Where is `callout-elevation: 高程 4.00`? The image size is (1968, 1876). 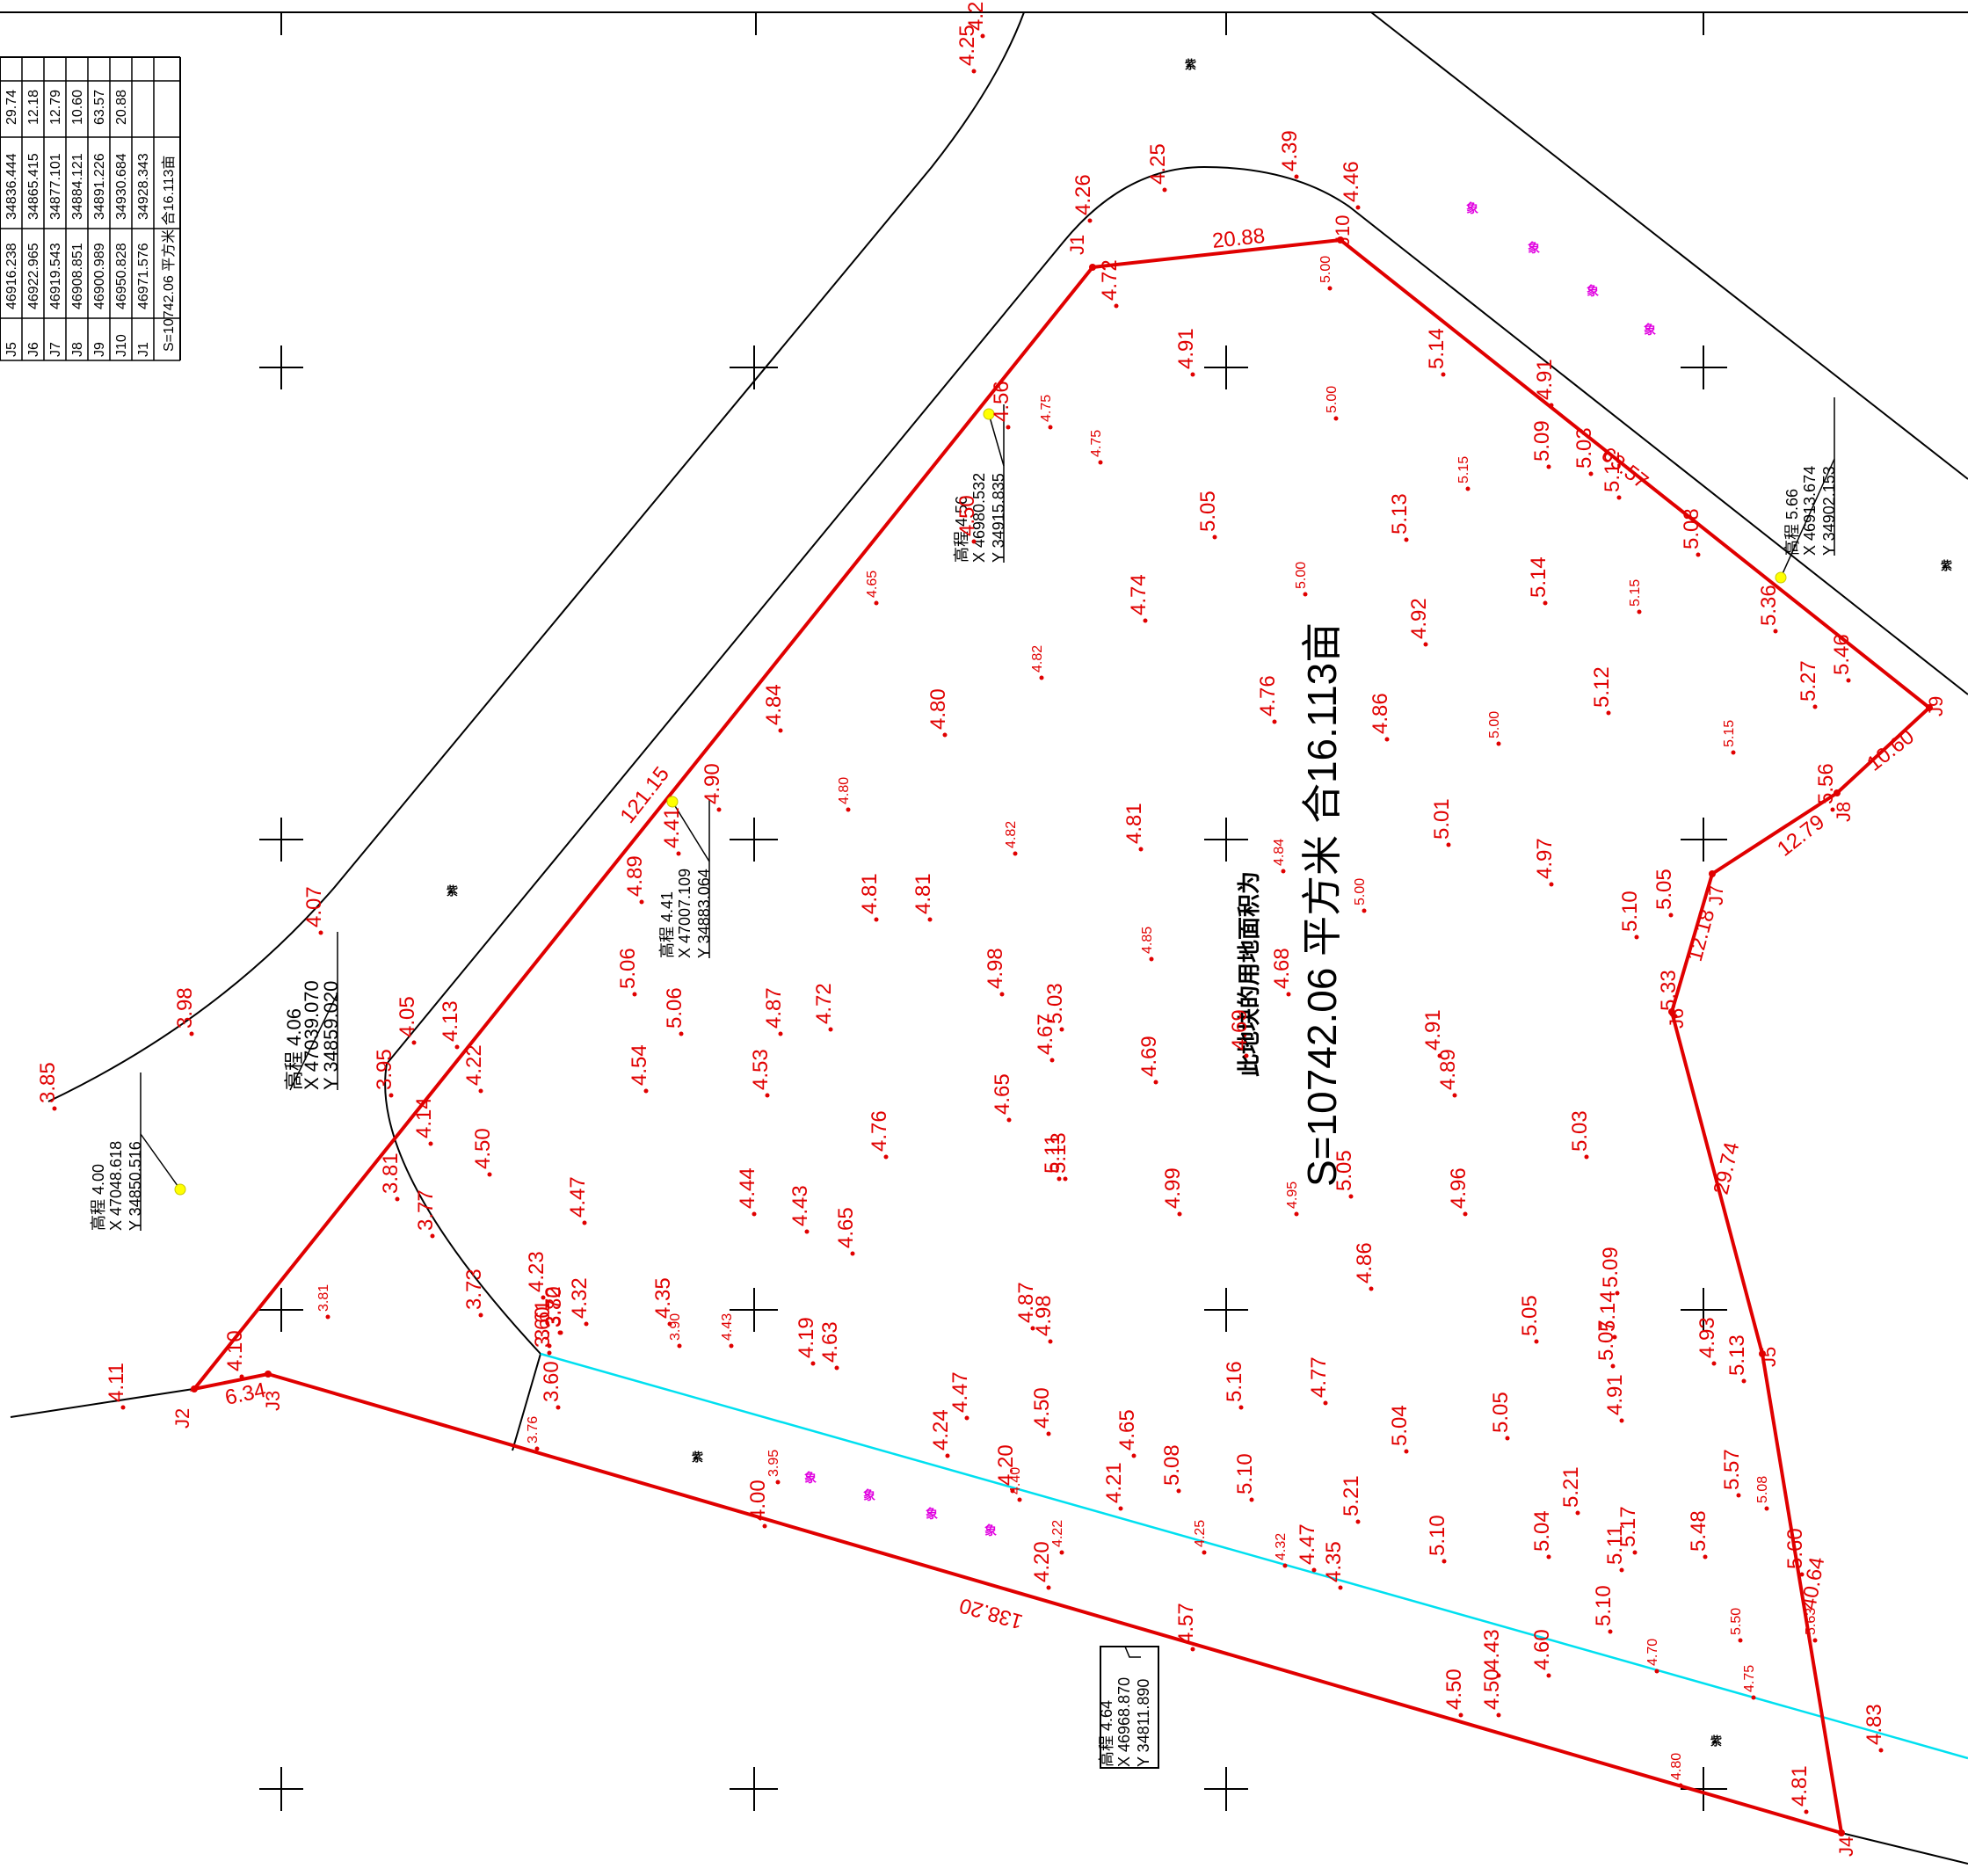 callout-elevation: 高程 4.00 is located at coordinates (98, 1197).